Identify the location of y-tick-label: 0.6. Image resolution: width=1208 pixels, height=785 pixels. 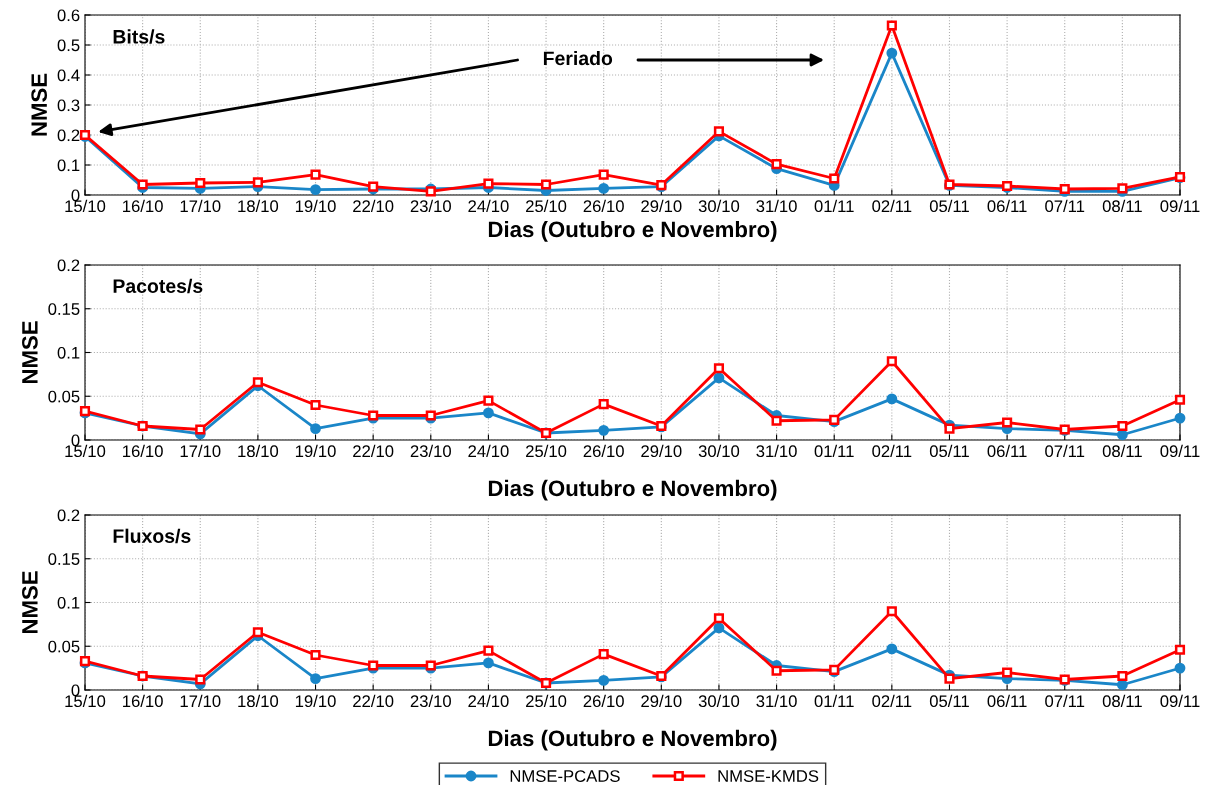
(68, 15).